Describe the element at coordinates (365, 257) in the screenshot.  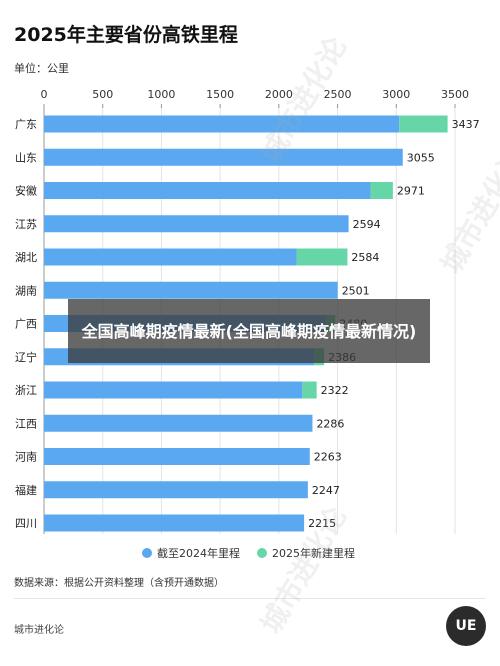
I see `data-label: 2584` at that location.